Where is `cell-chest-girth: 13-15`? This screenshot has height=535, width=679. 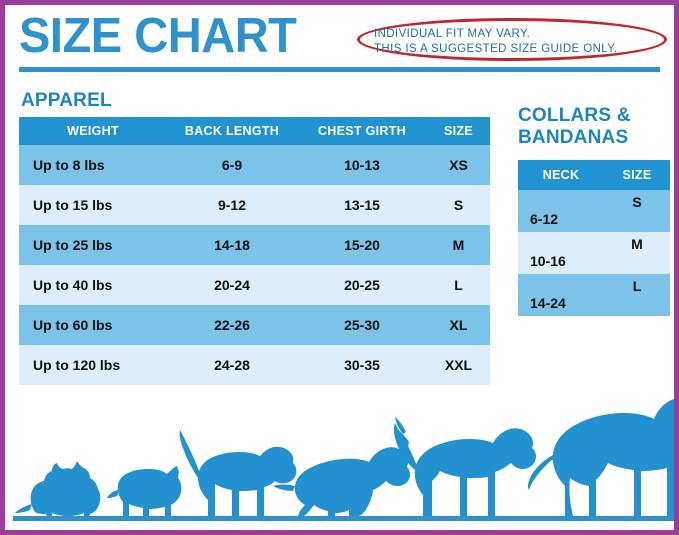
cell-chest-girth: 13-15 is located at coordinates (362, 205).